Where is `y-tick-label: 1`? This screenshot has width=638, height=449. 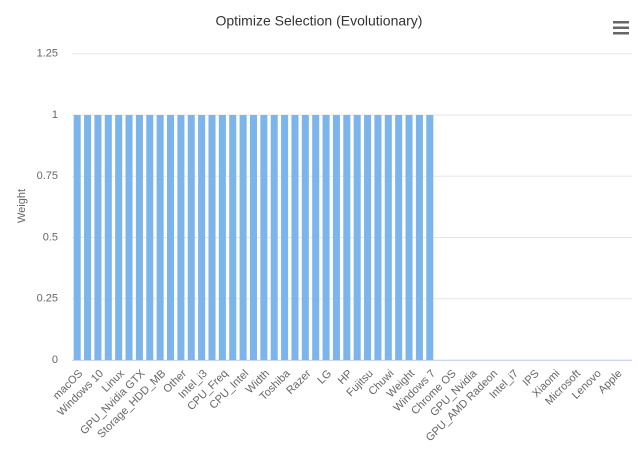 y-tick-label: 1 is located at coordinates (55, 115).